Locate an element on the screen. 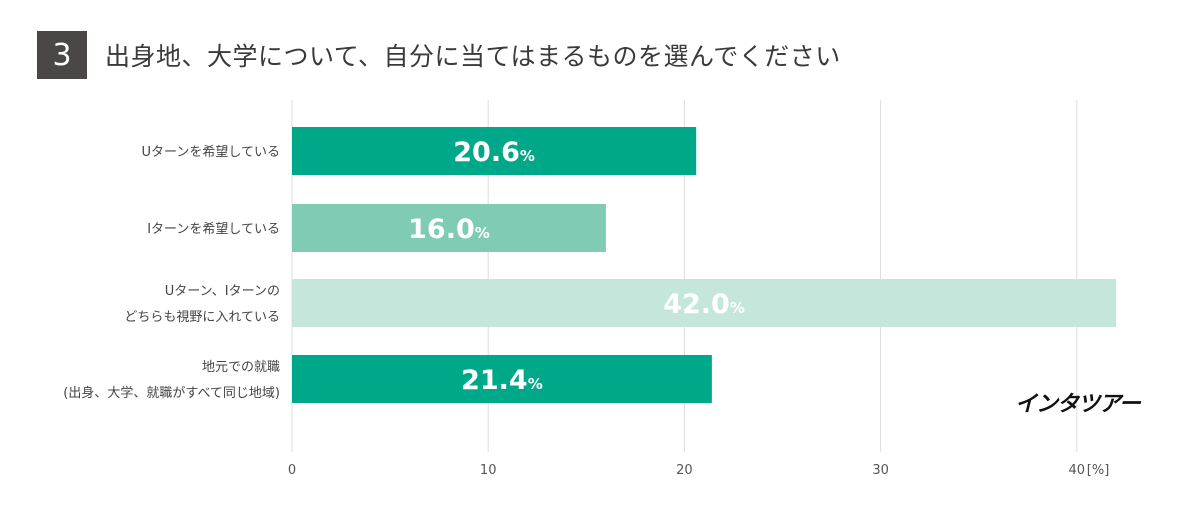 This screenshot has width=1200, height=517. category-label: どちらも視野に入れている is located at coordinates (202, 317).